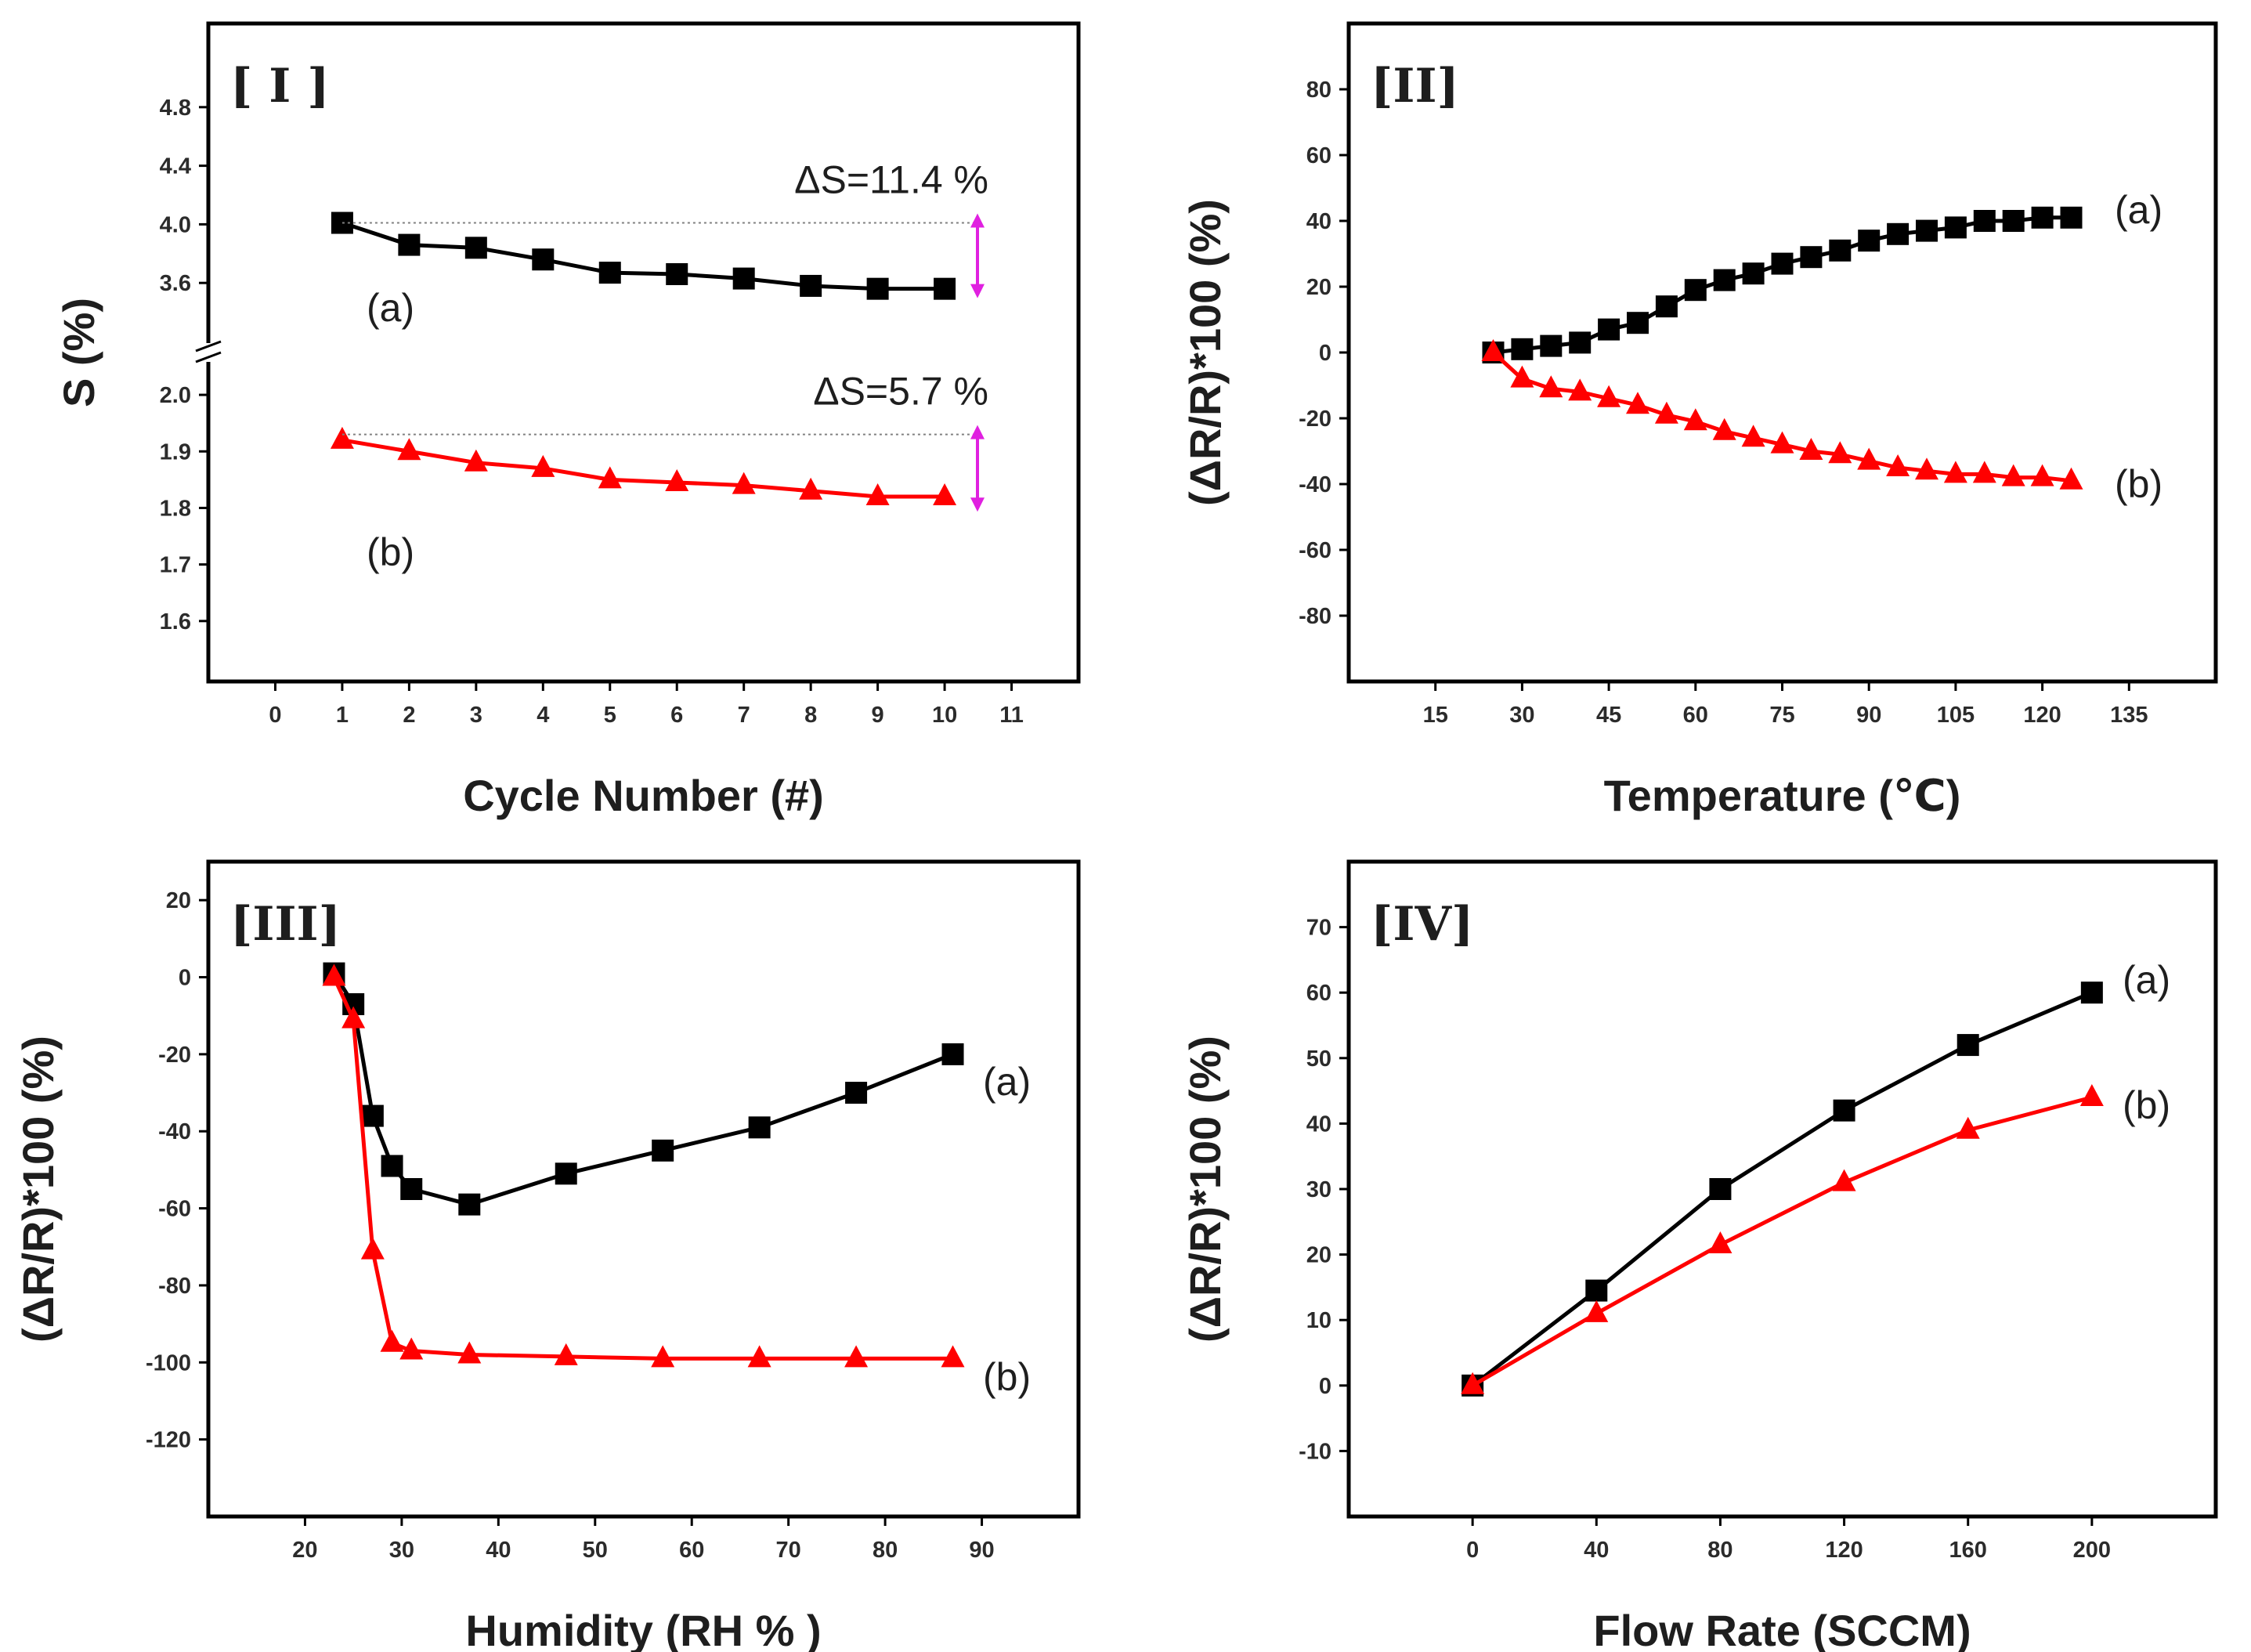 The image size is (2251, 1652). What do you see at coordinates (676, 715) in the screenshot?
I see `x-tick-label: 6` at bounding box center [676, 715].